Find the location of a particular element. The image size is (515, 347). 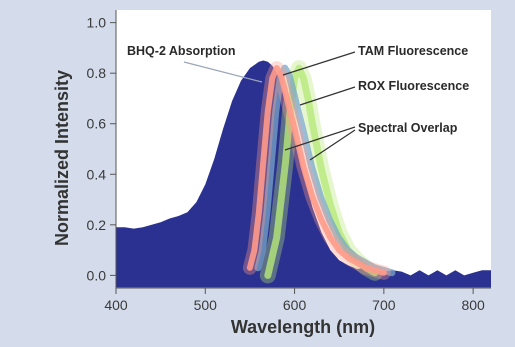

x-tick-label: 400 is located at coordinates (116, 305).